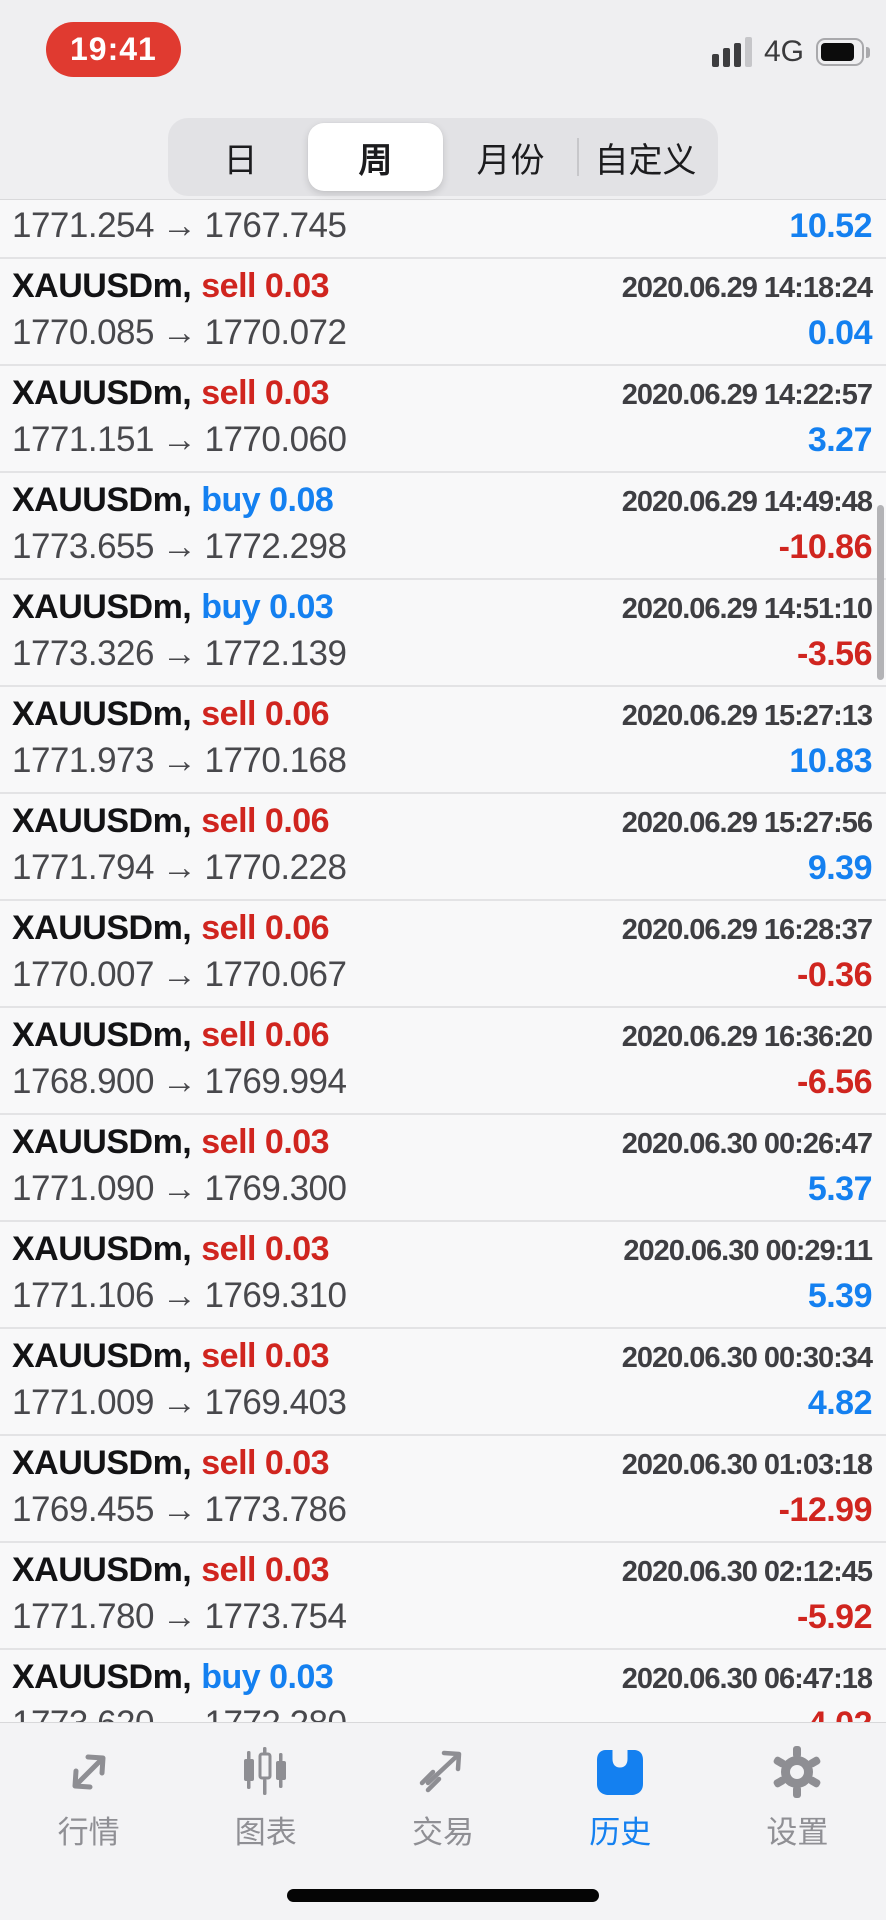 Image resolution: width=886 pixels, height=1920 pixels. Describe the element at coordinates (83, 1509) in the screenshot. I see `trade-open-price: 1769.455` at that location.